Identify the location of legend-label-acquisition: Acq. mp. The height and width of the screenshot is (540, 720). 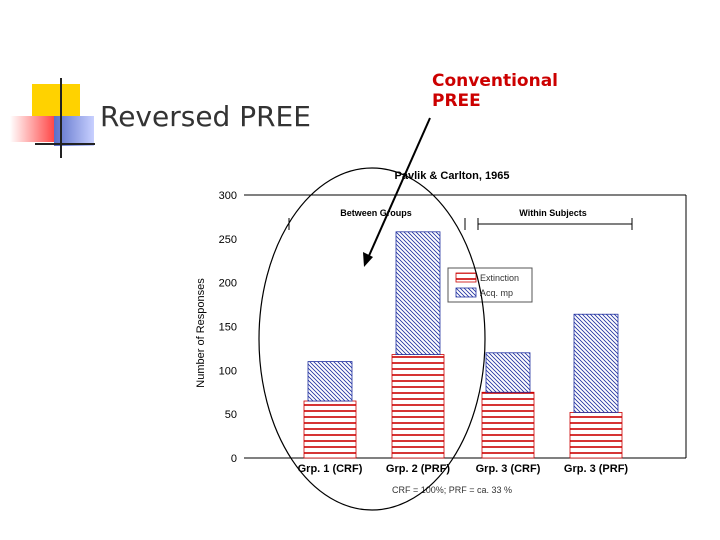
(496, 293).